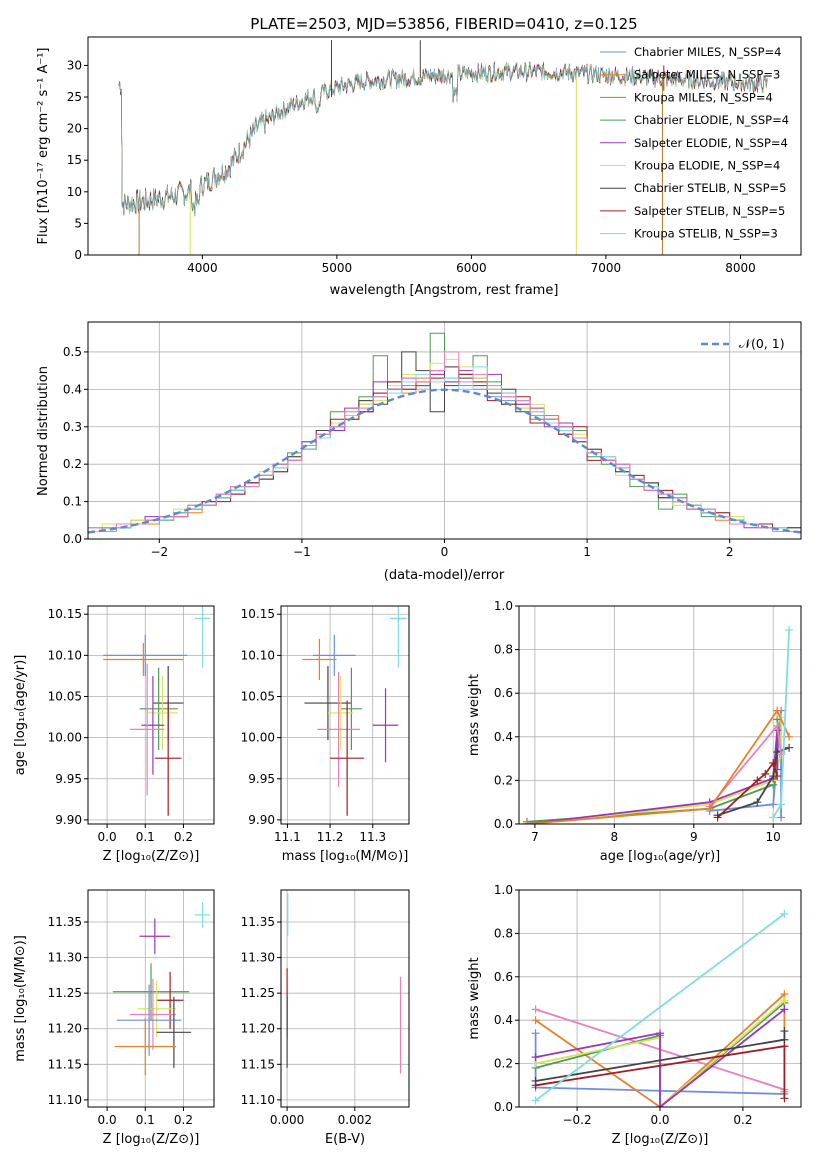 This screenshot has width=819, height=1170. Describe the element at coordinates (74, 129) in the screenshot. I see `y-tick-label: 20` at that location.